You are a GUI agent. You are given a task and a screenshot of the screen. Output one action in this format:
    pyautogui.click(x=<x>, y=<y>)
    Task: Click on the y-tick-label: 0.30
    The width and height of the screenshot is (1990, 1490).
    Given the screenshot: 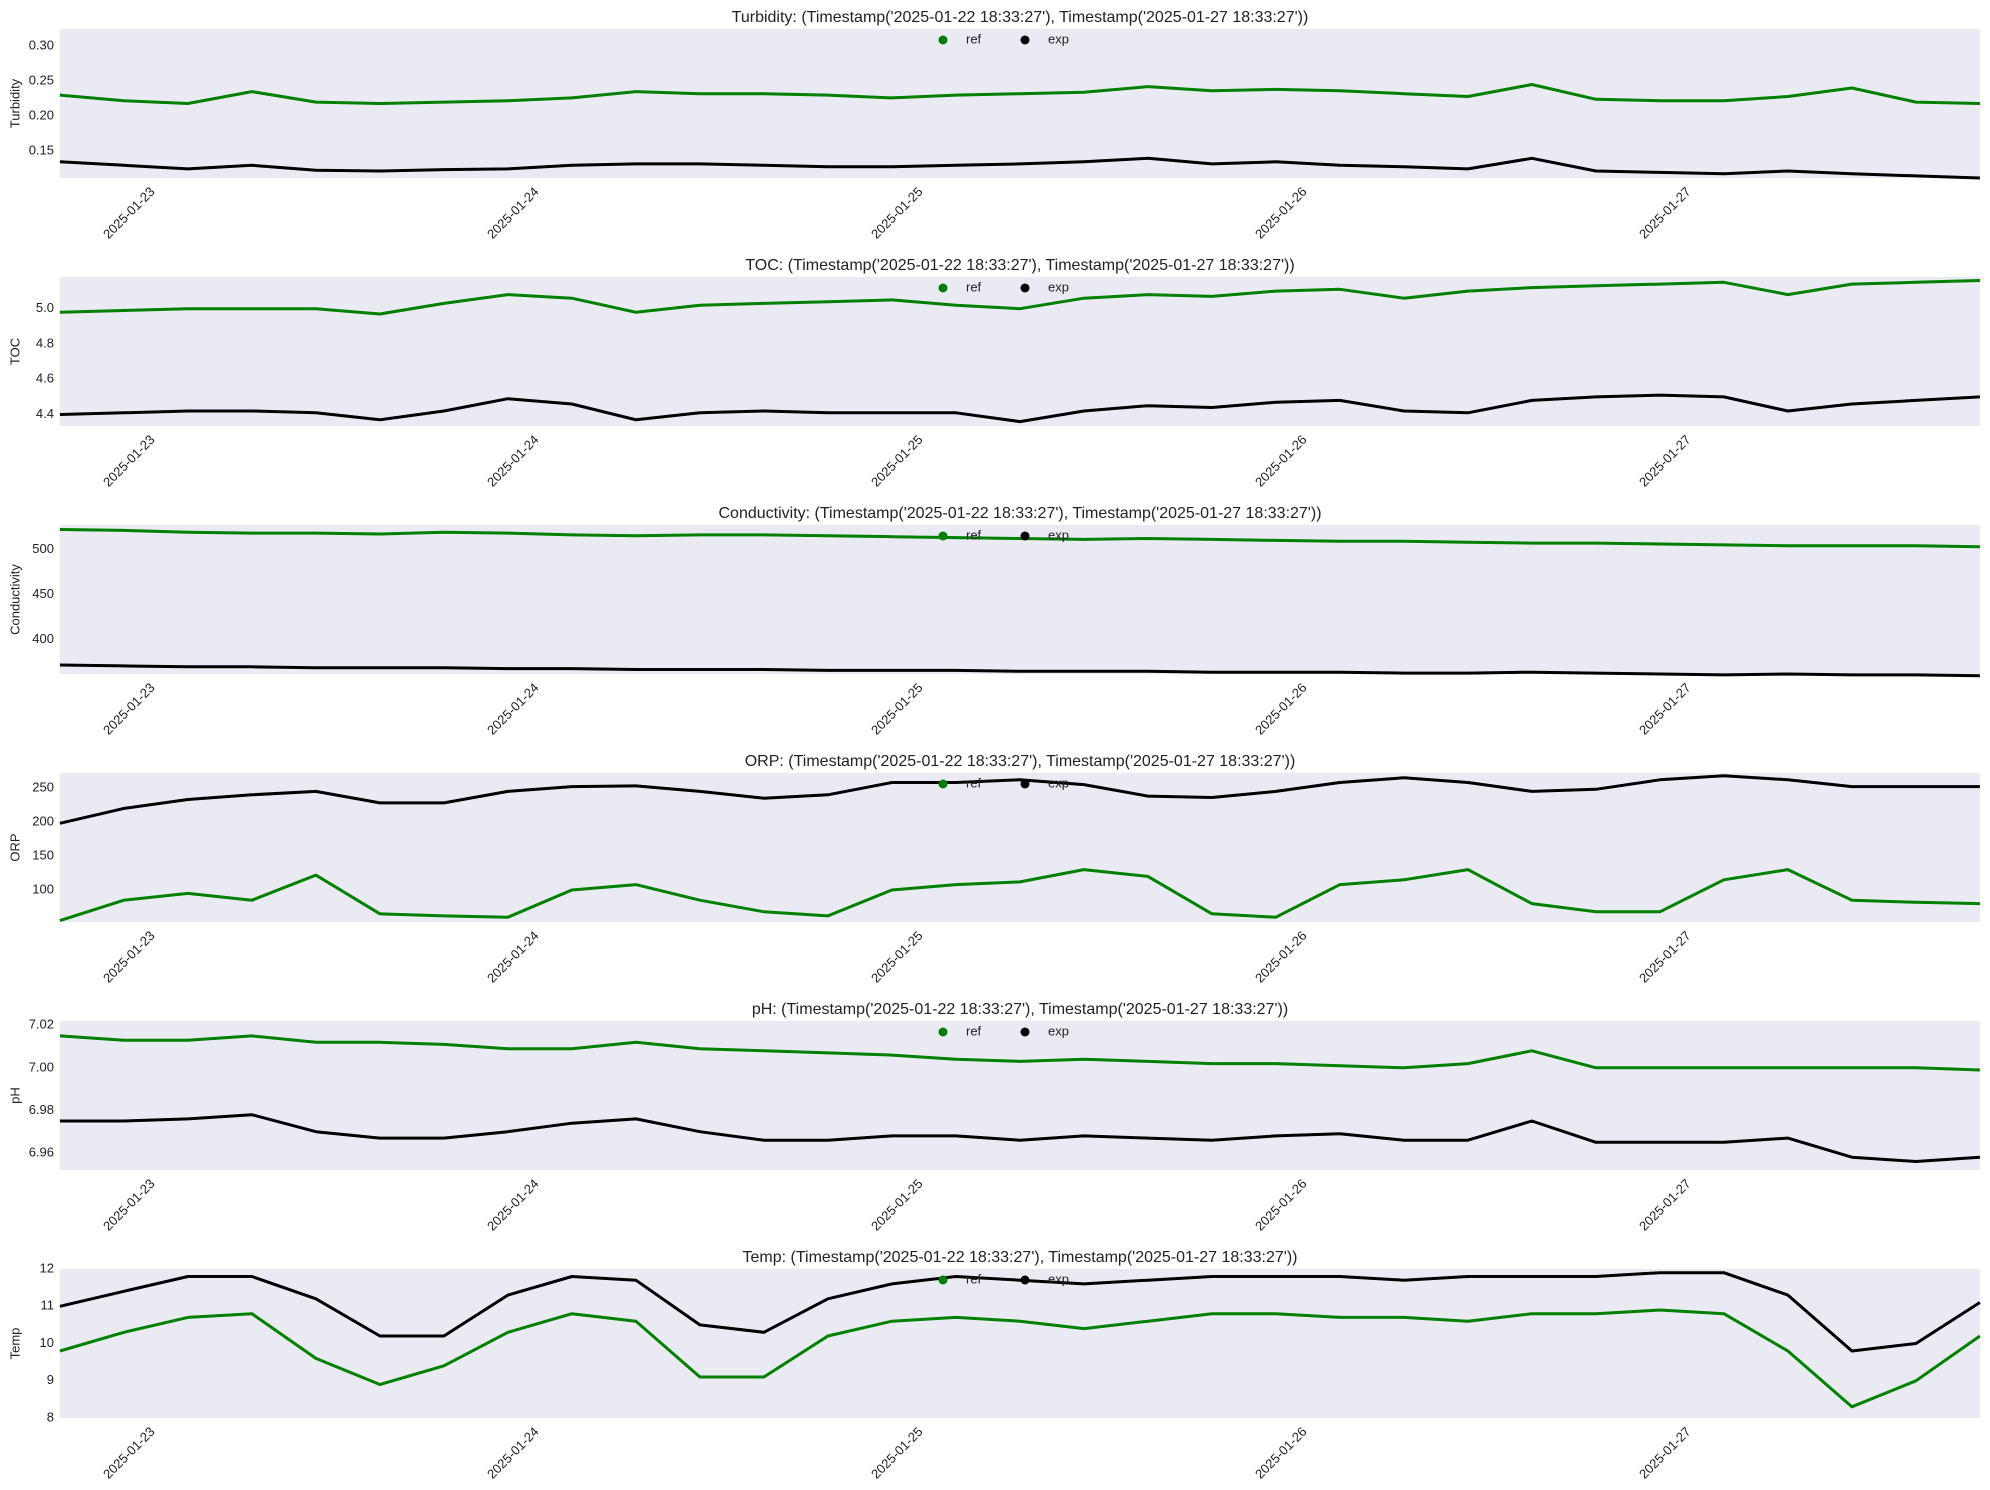 What is the action you would take?
    pyautogui.click(x=41, y=44)
    